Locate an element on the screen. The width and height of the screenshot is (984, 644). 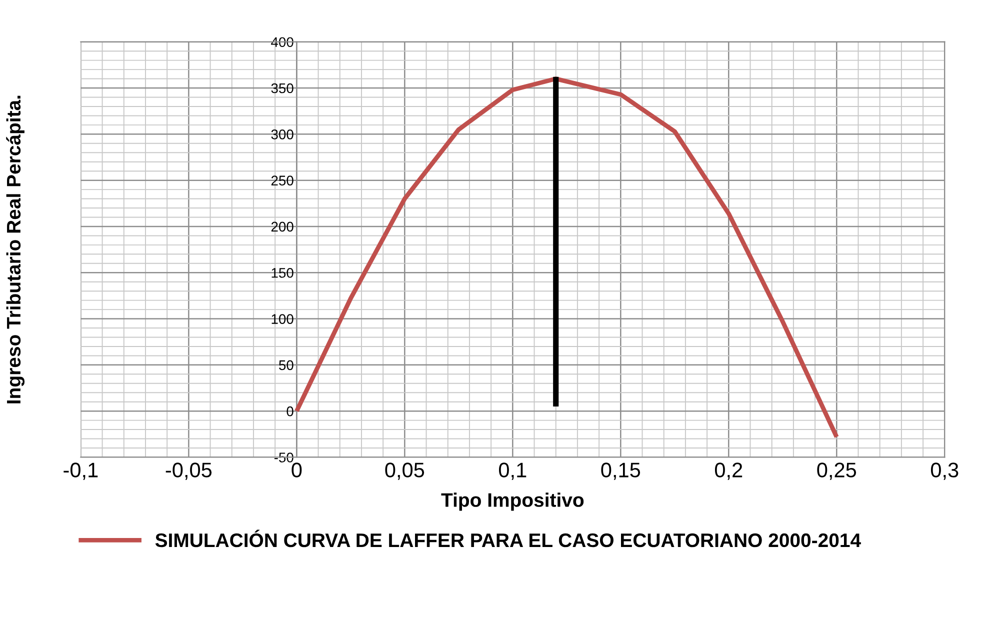
y-tick-label: 0 is located at coordinates (290, 411).